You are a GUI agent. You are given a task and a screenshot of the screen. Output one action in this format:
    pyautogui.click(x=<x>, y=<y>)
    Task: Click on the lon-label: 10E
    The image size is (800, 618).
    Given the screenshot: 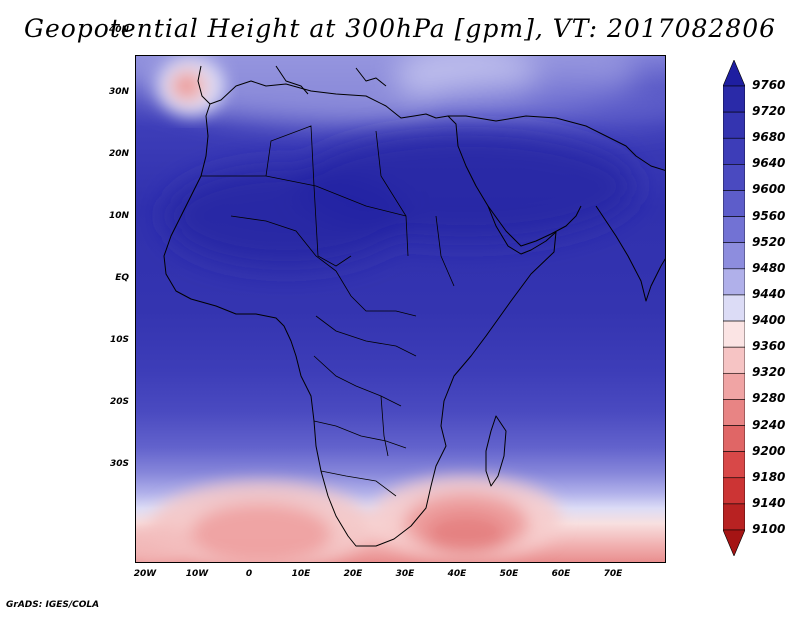 What is the action you would take?
    pyautogui.click(x=301, y=574)
    